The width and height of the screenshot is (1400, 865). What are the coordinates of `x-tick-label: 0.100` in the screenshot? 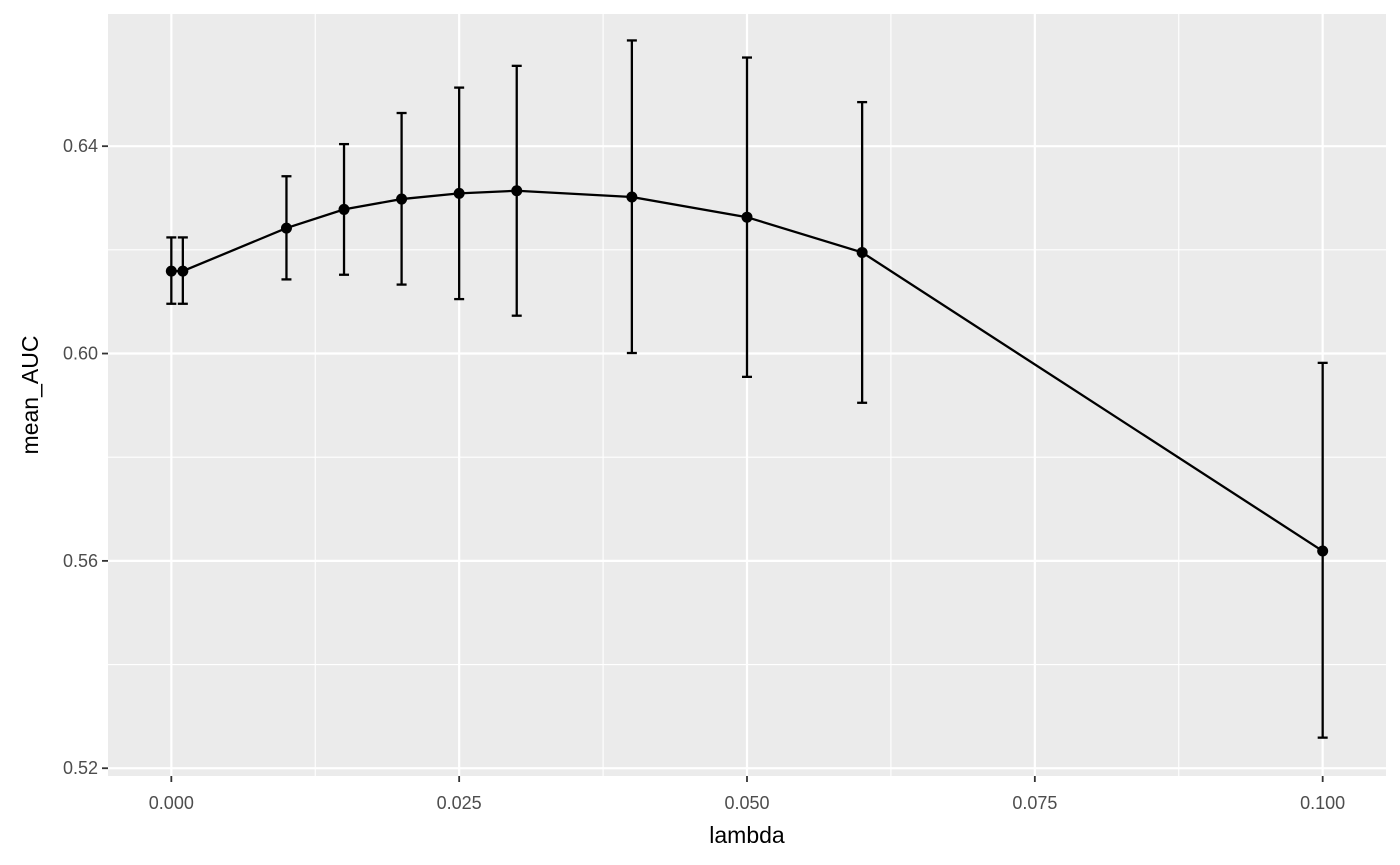 It's located at (1322, 803).